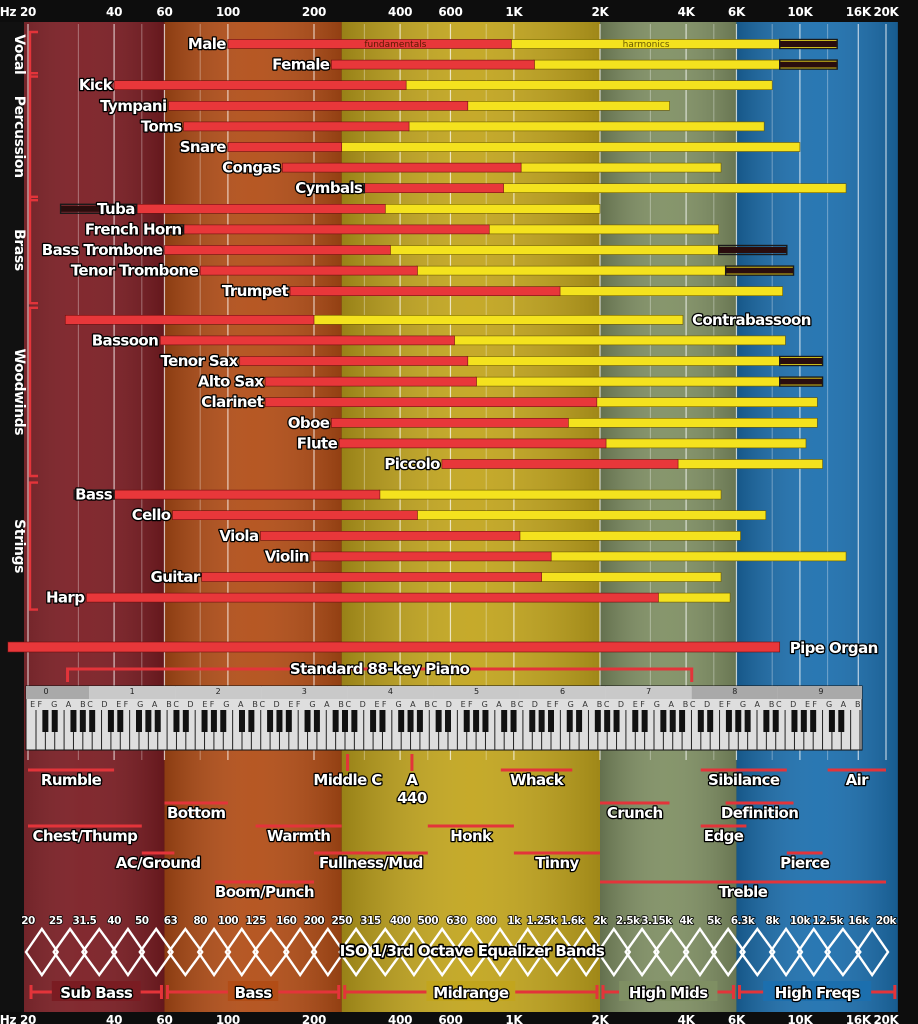 The width and height of the screenshot is (918, 1024). Describe the element at coordinates (84, 921) in the screenshot. I see `eq-band-frequency-label: 31.5` at that location.